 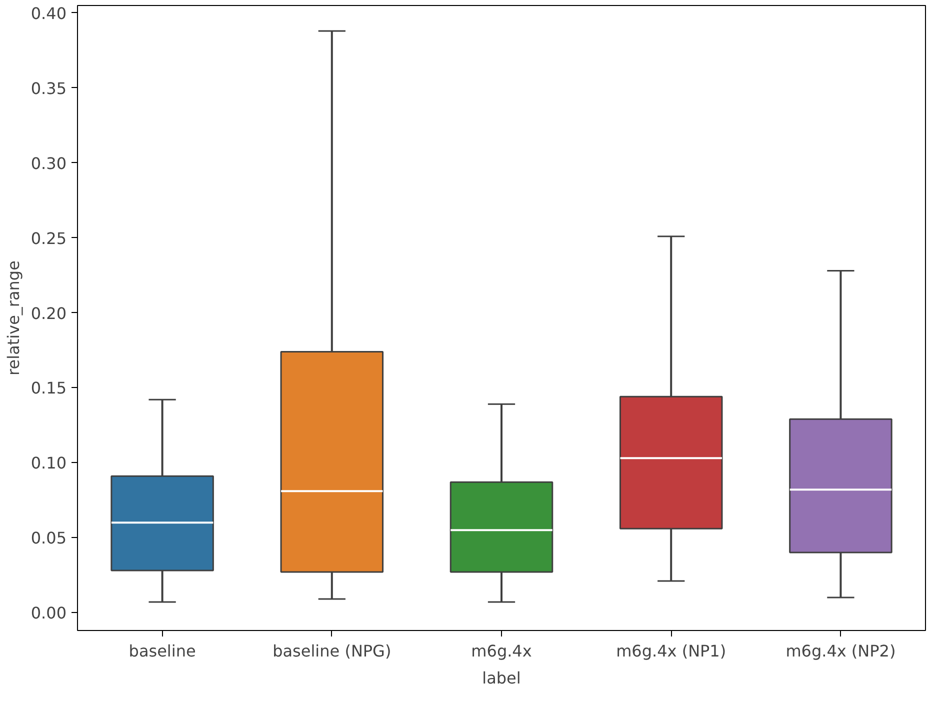 What do you see at coordinates (501, 651) in the screenshot?
I see `x-tick-label: m6g.4x` at bounding box center [501, 651].